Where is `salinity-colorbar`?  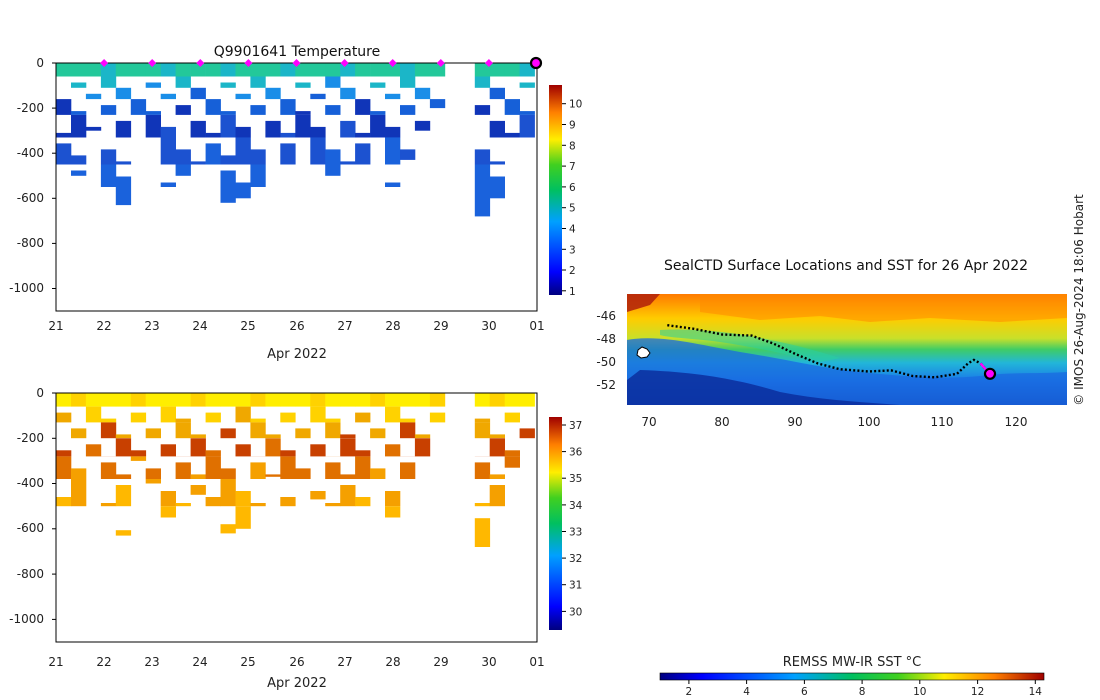 salinity-colorbar is located at coordinates (555, 523).